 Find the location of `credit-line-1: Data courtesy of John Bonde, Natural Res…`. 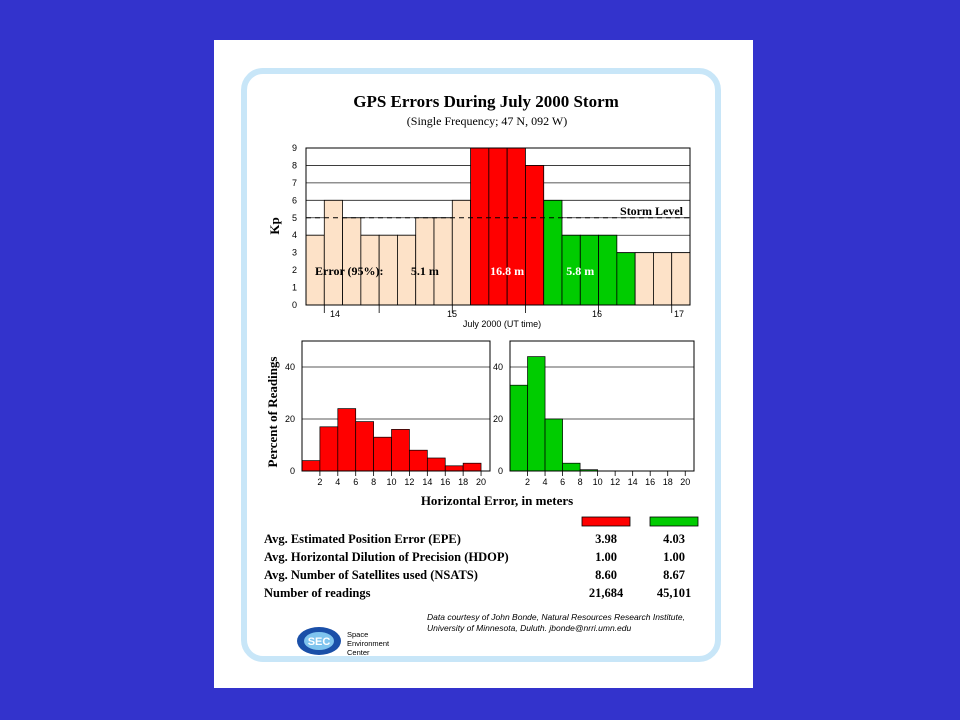

credit-line-1: Data courtesy of John Bonde, Natural Res… is located at coordinates (556, 617).